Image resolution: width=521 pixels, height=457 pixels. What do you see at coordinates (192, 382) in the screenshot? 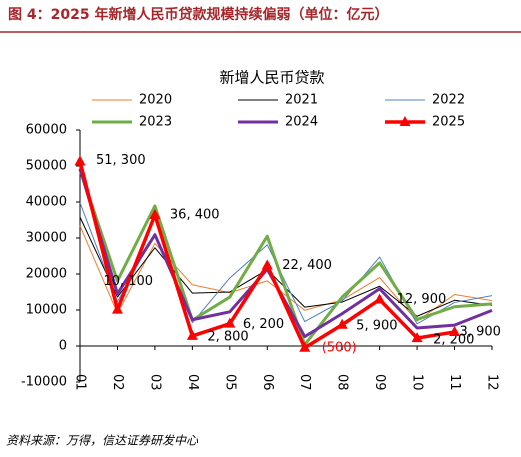
I see `x-tick-label: 04` at bounding box center [192, 382].